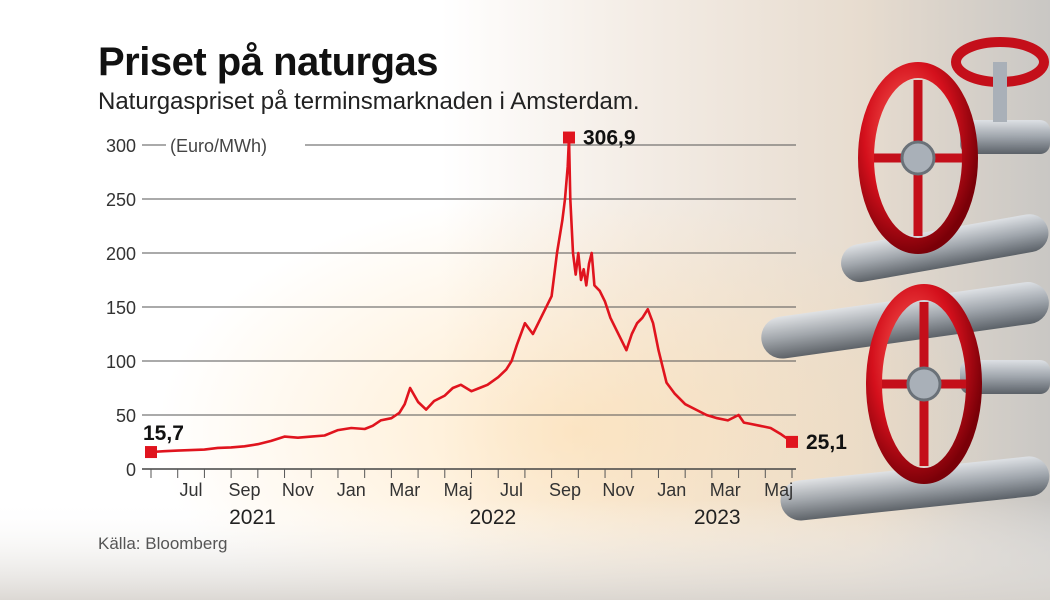 The width and height of the screenshot is (1050, 600). What do you see at coordinates (131, 470) in the screenshot?
I see `y-tick-label: 0` at bounding box center [131, 470].